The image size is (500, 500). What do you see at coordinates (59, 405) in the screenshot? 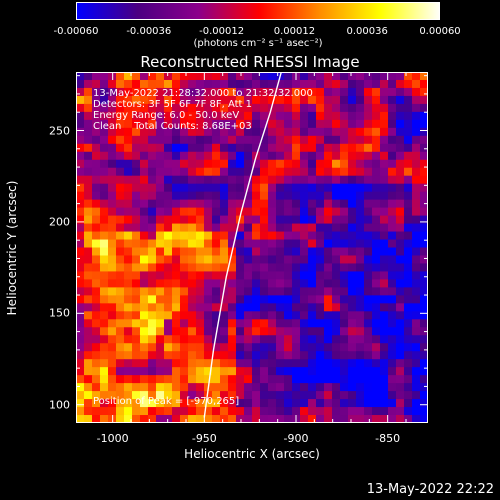
I see `y-tick-label: 100` at bounding box center [59, 405].